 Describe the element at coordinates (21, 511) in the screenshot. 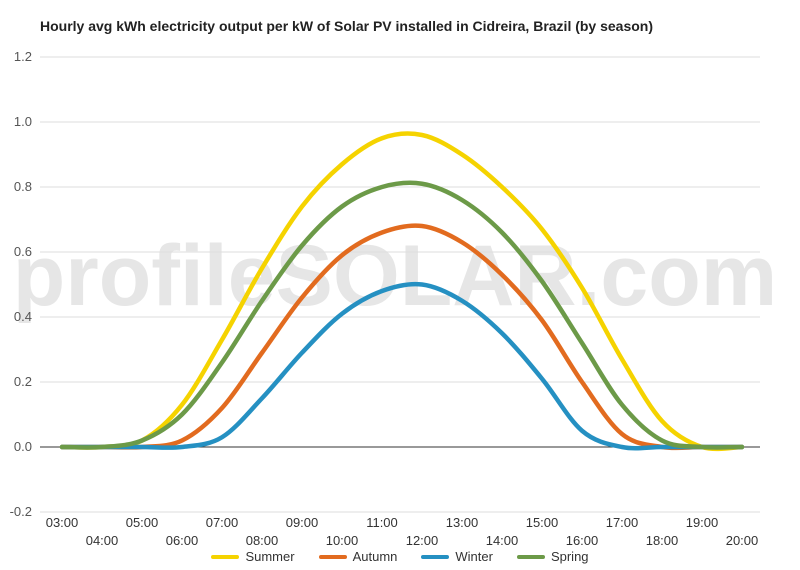

I see `y-tick-label: -0.2` at that location.